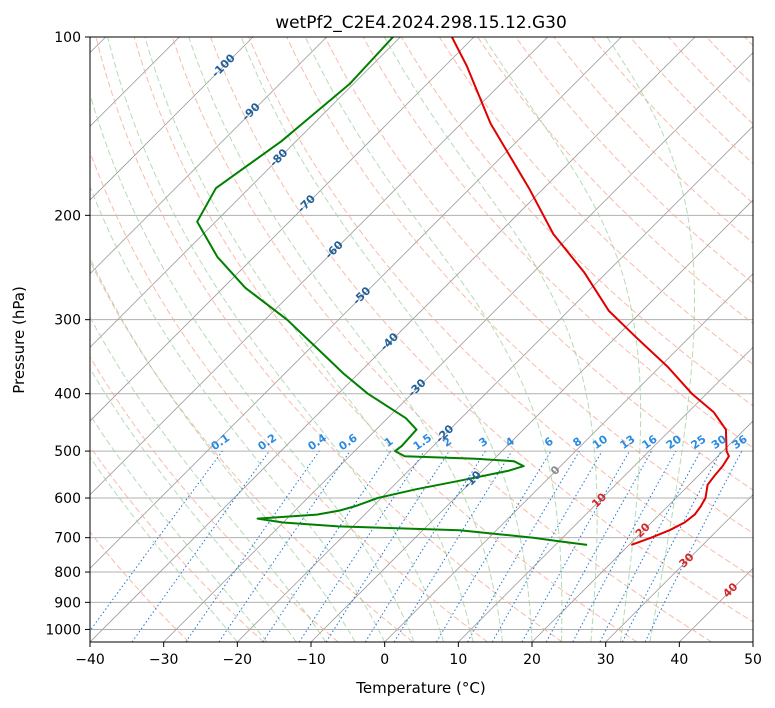 The width and height of the screenshot is (775, 708). Describe the element at coordinates (63, 630) in the screenshot. I see `y-tick-label: 1000` at that location.